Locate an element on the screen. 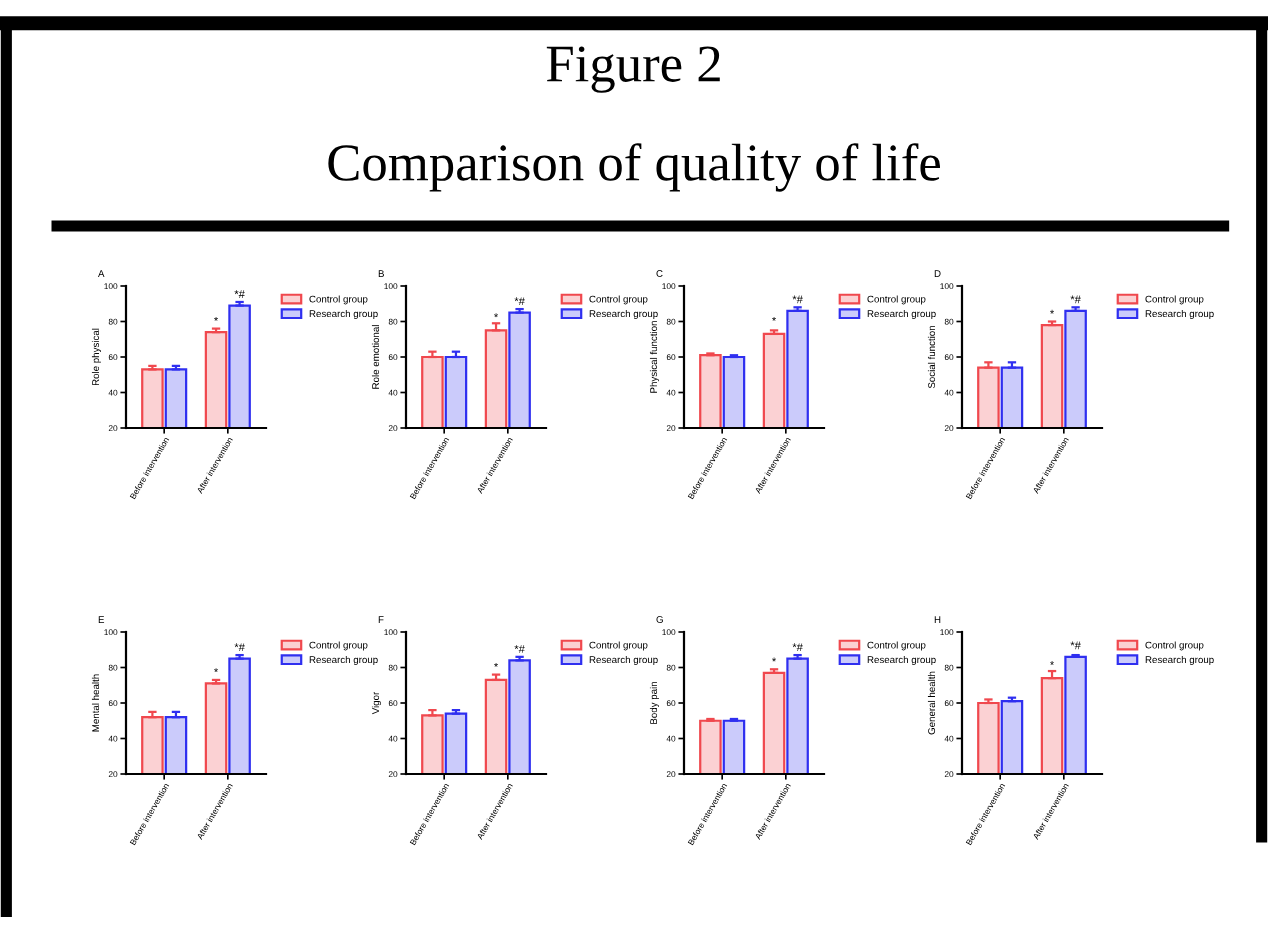 The height and width of the screenshot is (930, 1268). text: Comparison of quality of life is located at coordinates (634, 167).